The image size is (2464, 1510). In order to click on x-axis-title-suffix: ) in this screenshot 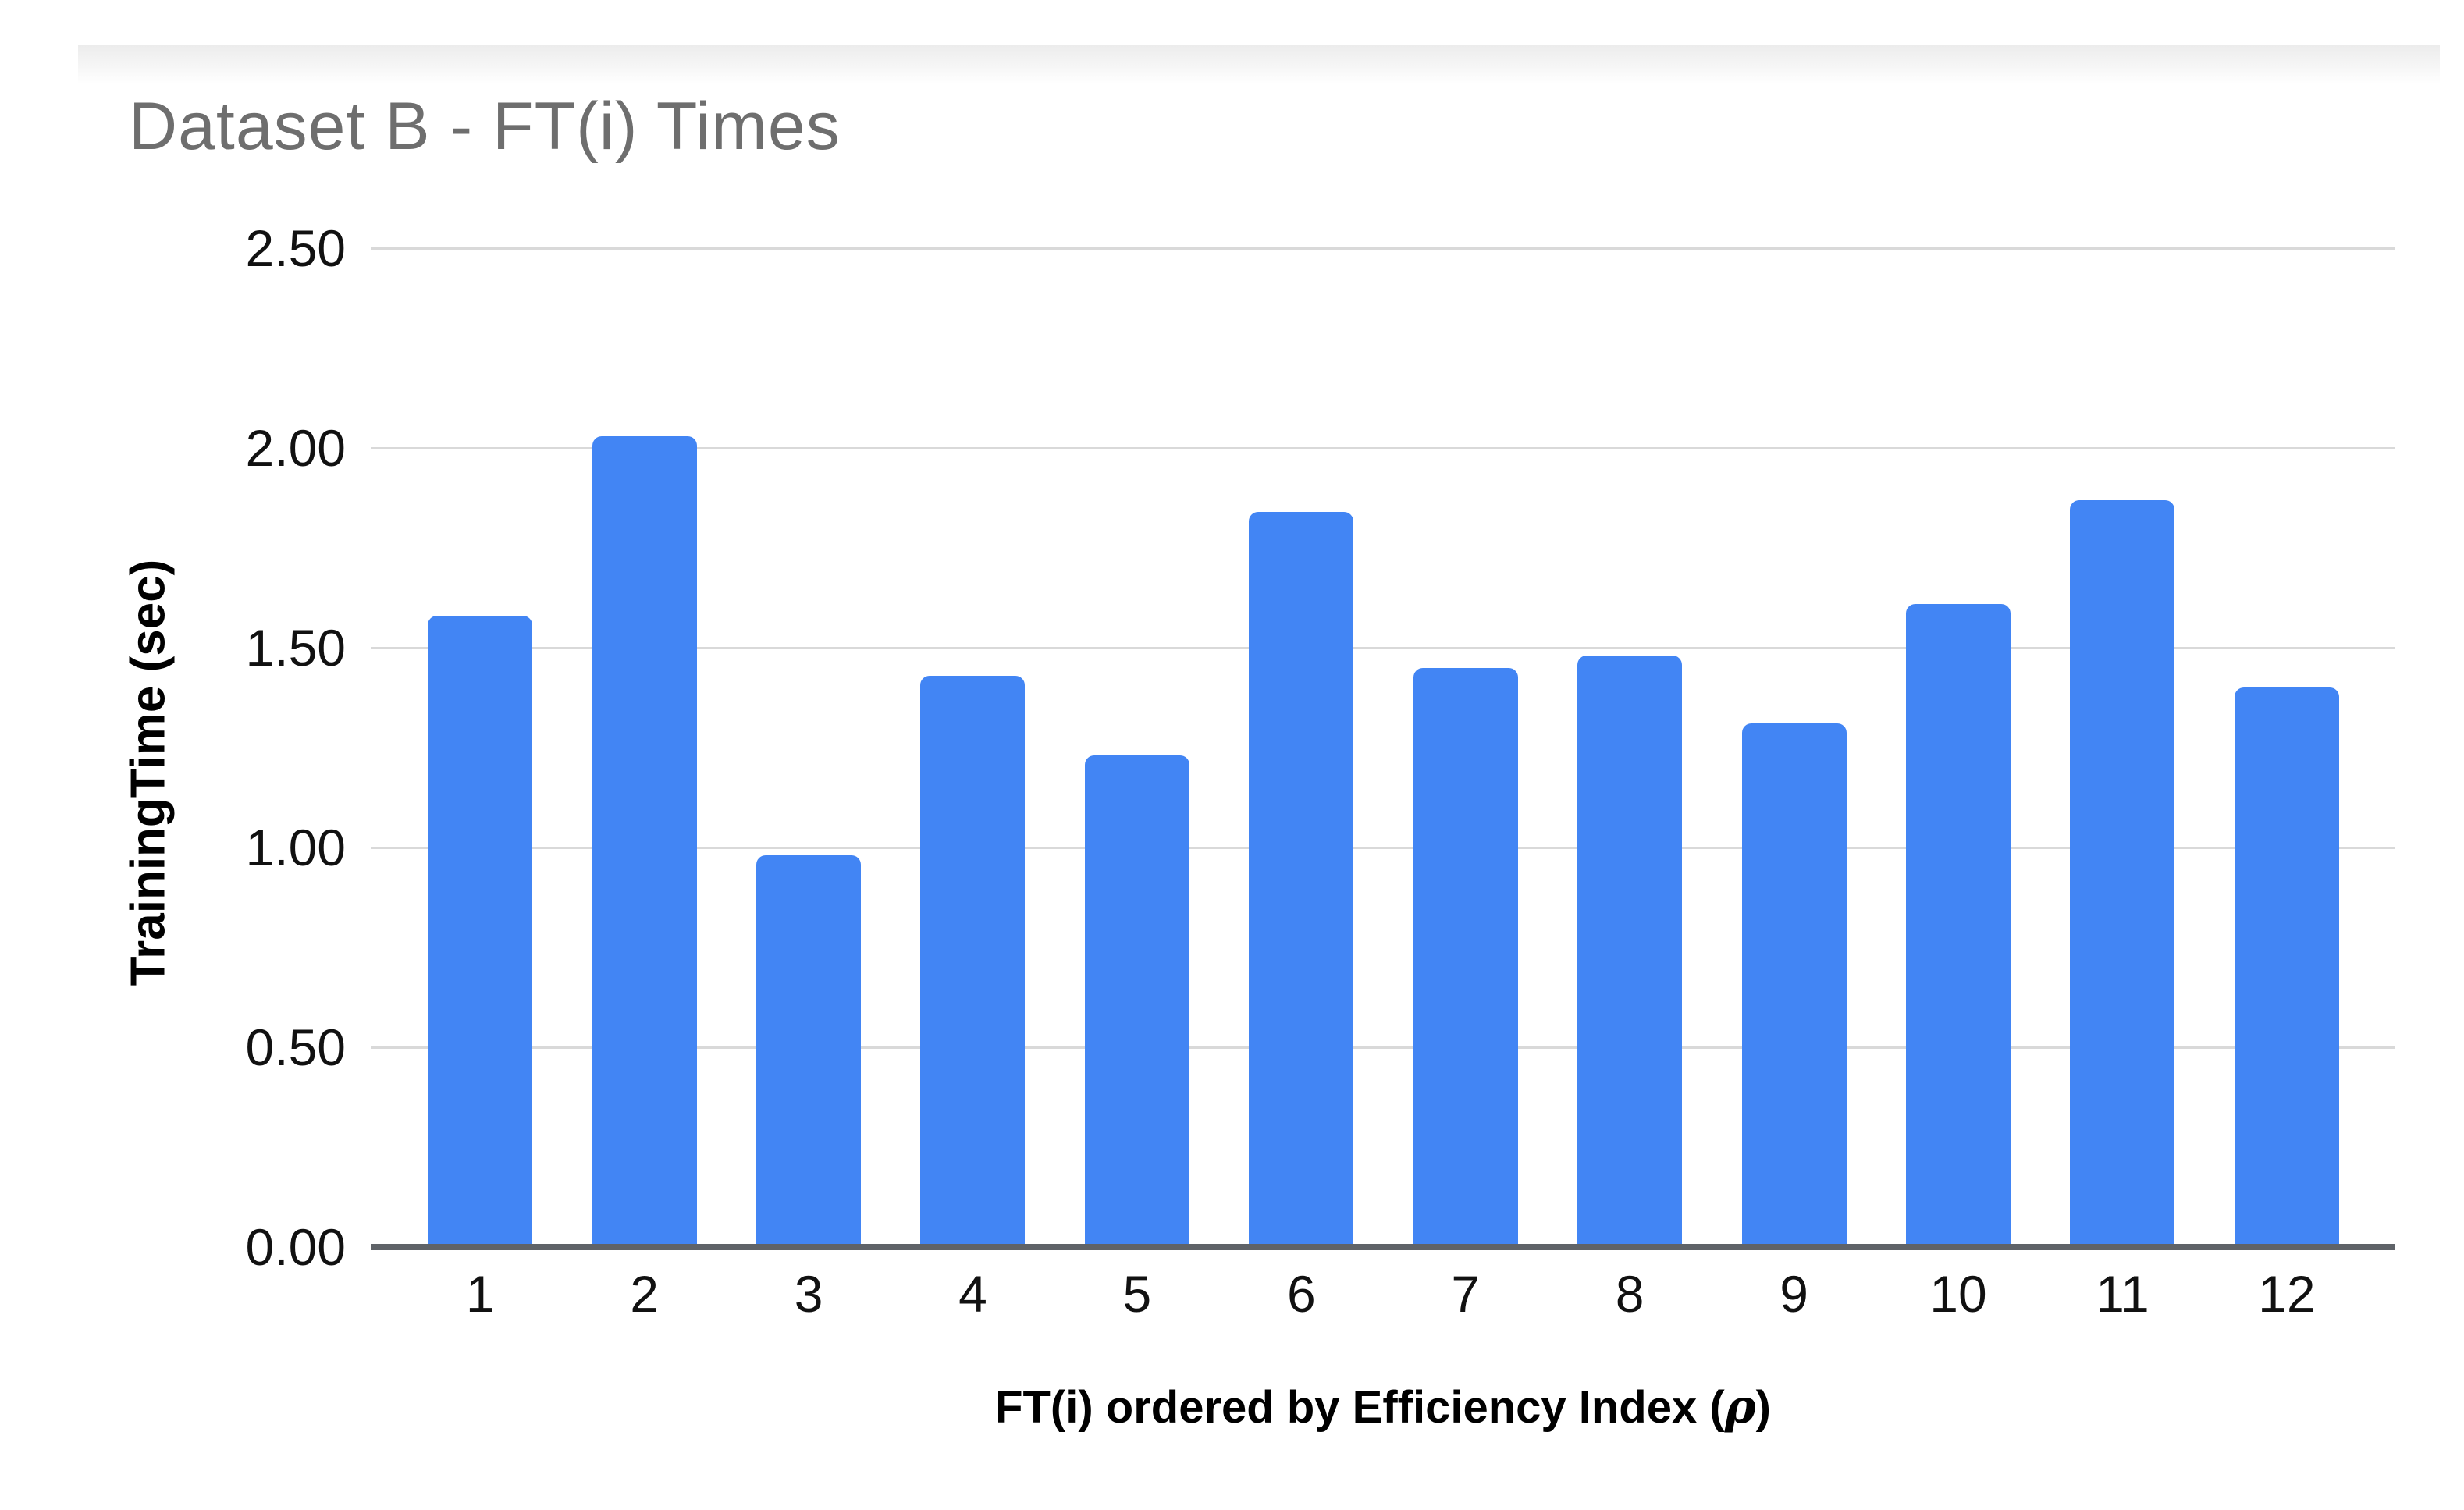, I will do `click(1763, 1407)`.